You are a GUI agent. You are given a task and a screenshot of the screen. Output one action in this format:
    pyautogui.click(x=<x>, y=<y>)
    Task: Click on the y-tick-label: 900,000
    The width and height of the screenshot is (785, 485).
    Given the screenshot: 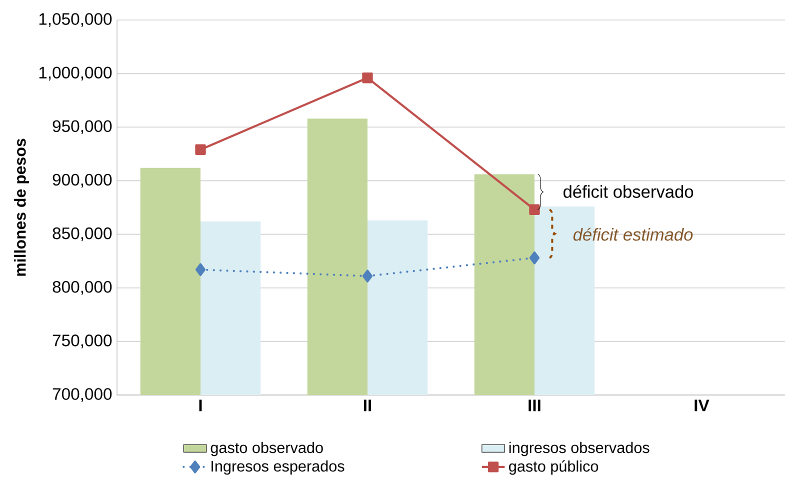 What is the action you would take?
    pyautogui.click(x=82, y=181)
    